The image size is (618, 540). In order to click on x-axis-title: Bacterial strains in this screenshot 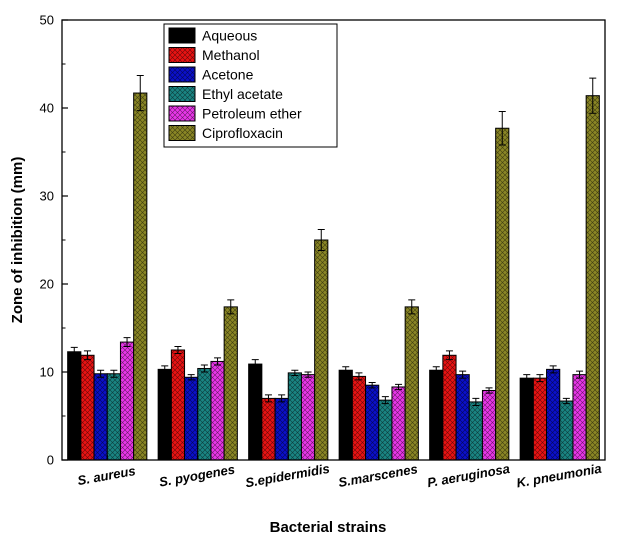, I will do `click(328, 527)`.